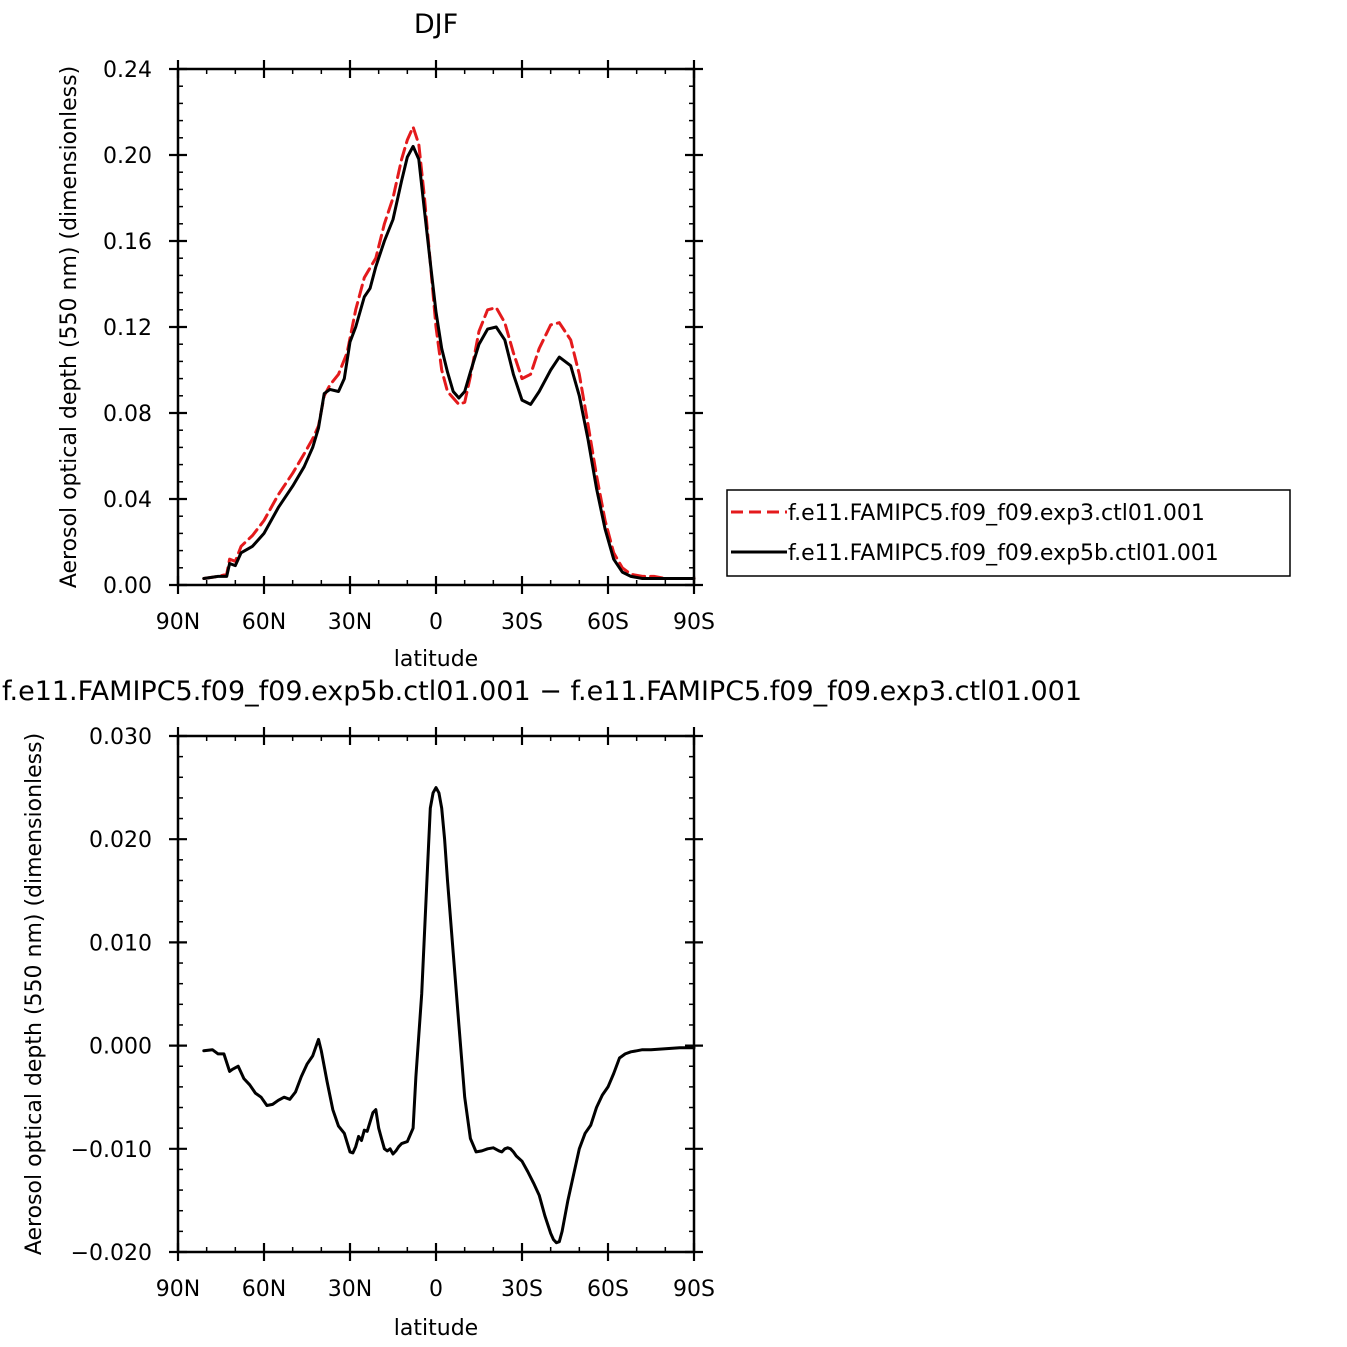 The width and height of the screenshot is (1347, 1347). I want to click on y-tick-label: 0.16, so click(127, 242).